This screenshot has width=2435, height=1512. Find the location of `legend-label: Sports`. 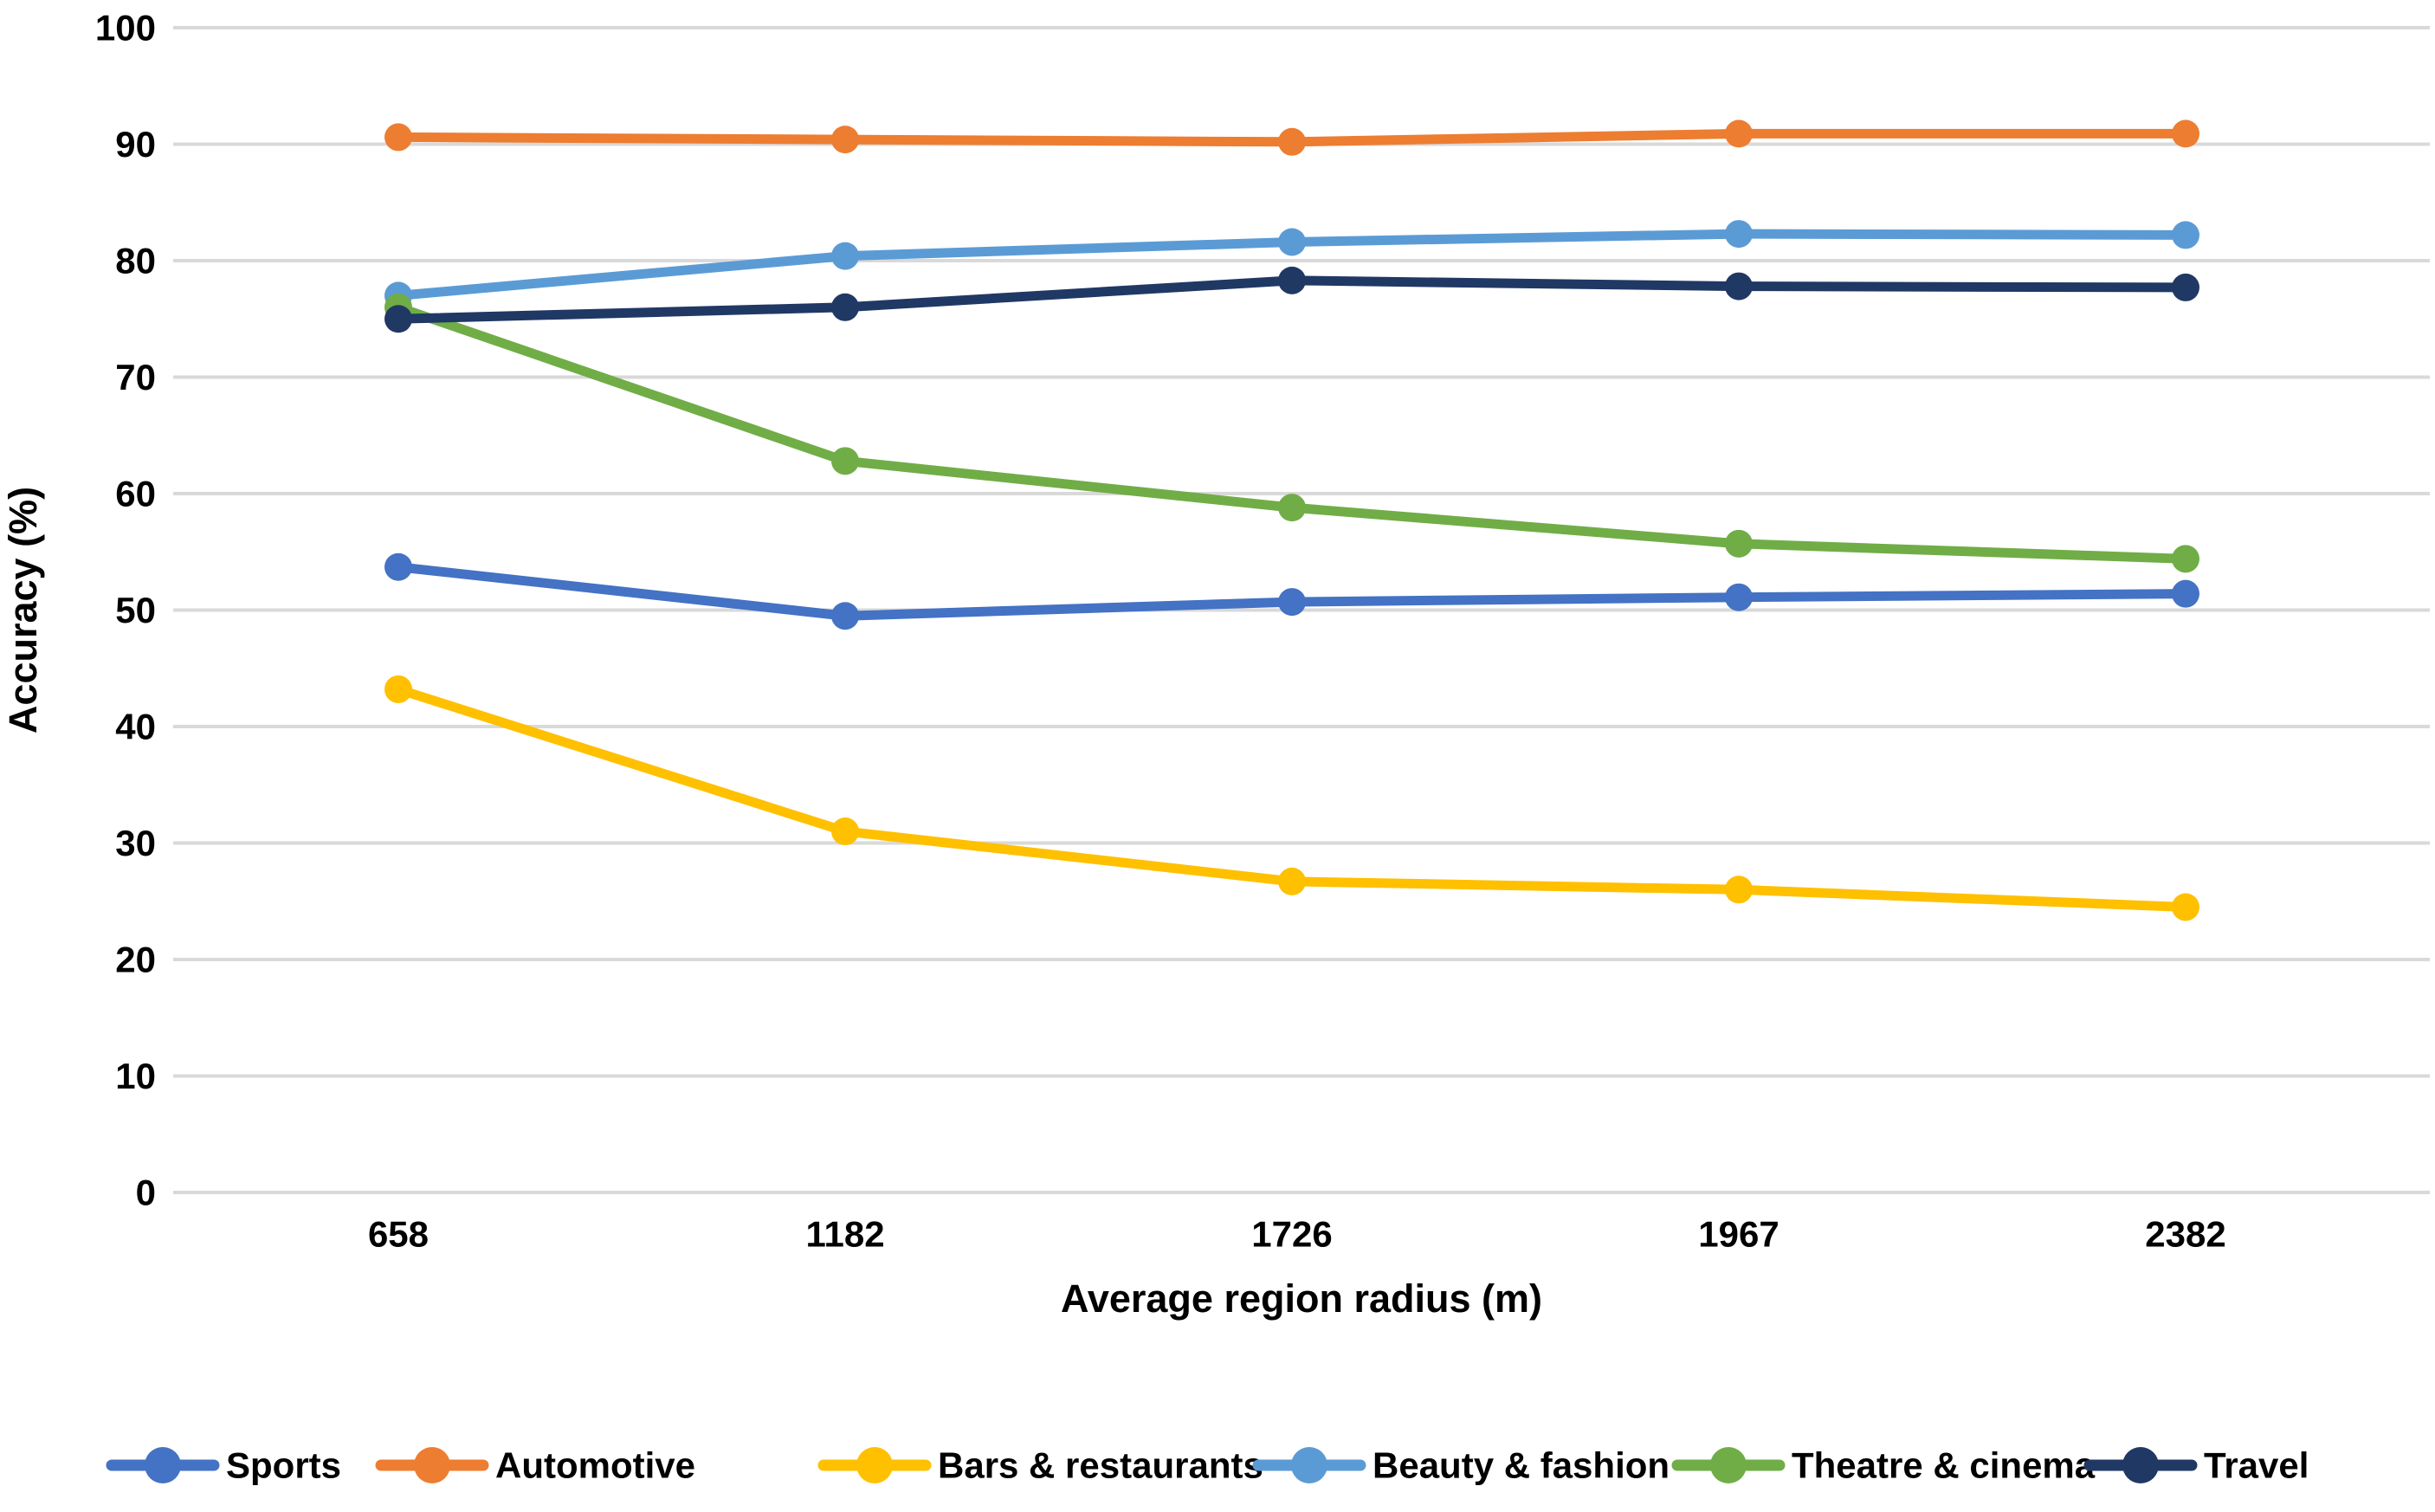

legend-label: Sports is located at coordinates (283, 1465).